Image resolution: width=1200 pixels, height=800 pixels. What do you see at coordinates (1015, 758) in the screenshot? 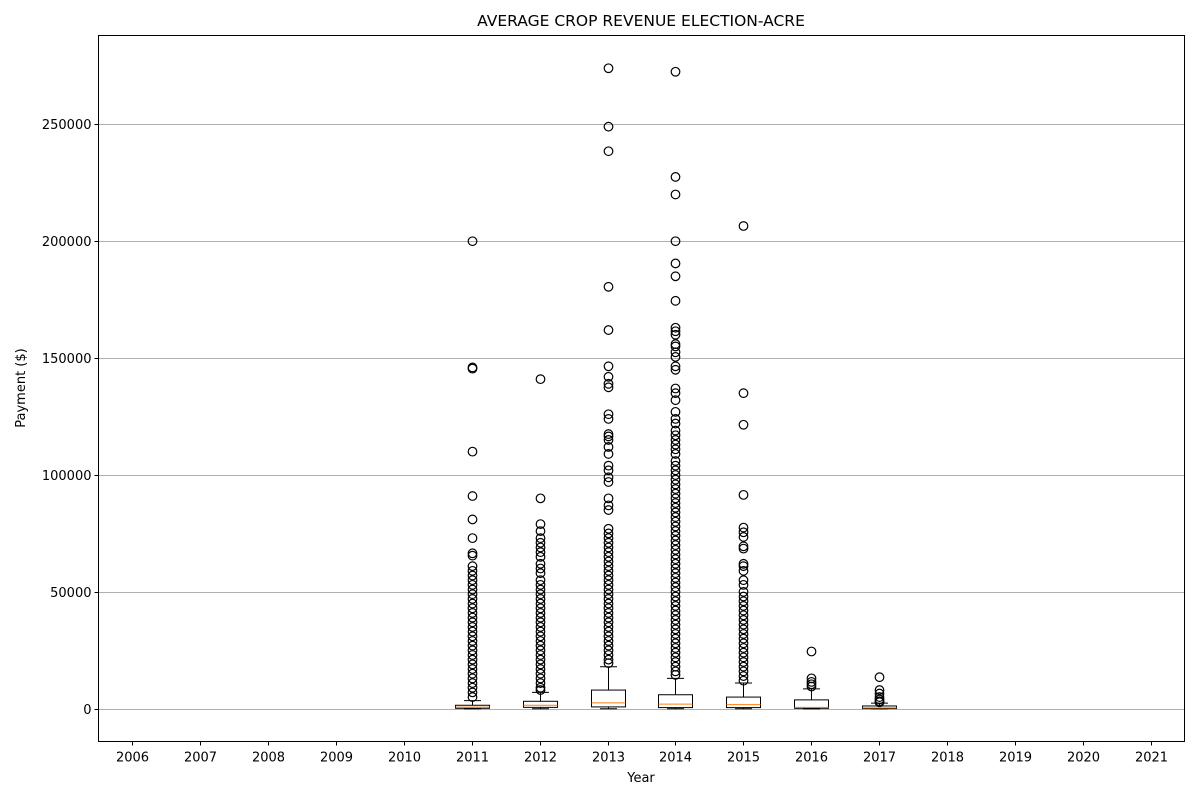
I see `x-tick-label: 2019` at bounding box center [1015, 758].